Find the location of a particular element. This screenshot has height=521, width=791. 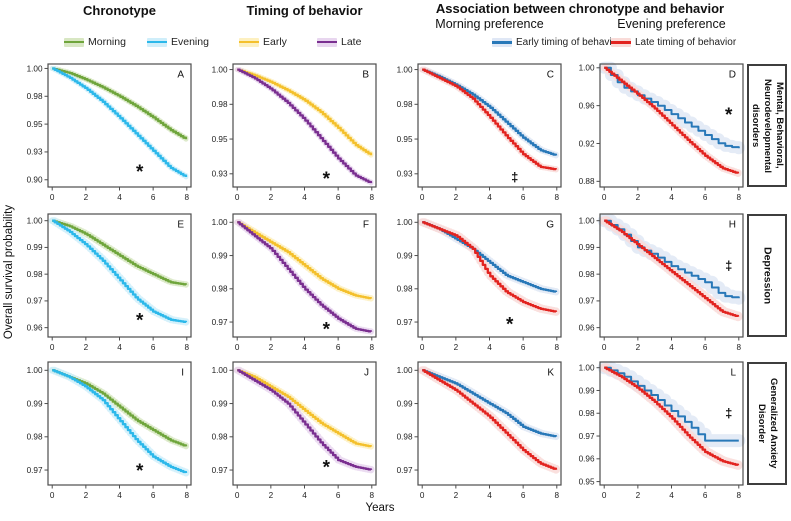

significance-symbol-B: * is located at coordinates (327, 179).